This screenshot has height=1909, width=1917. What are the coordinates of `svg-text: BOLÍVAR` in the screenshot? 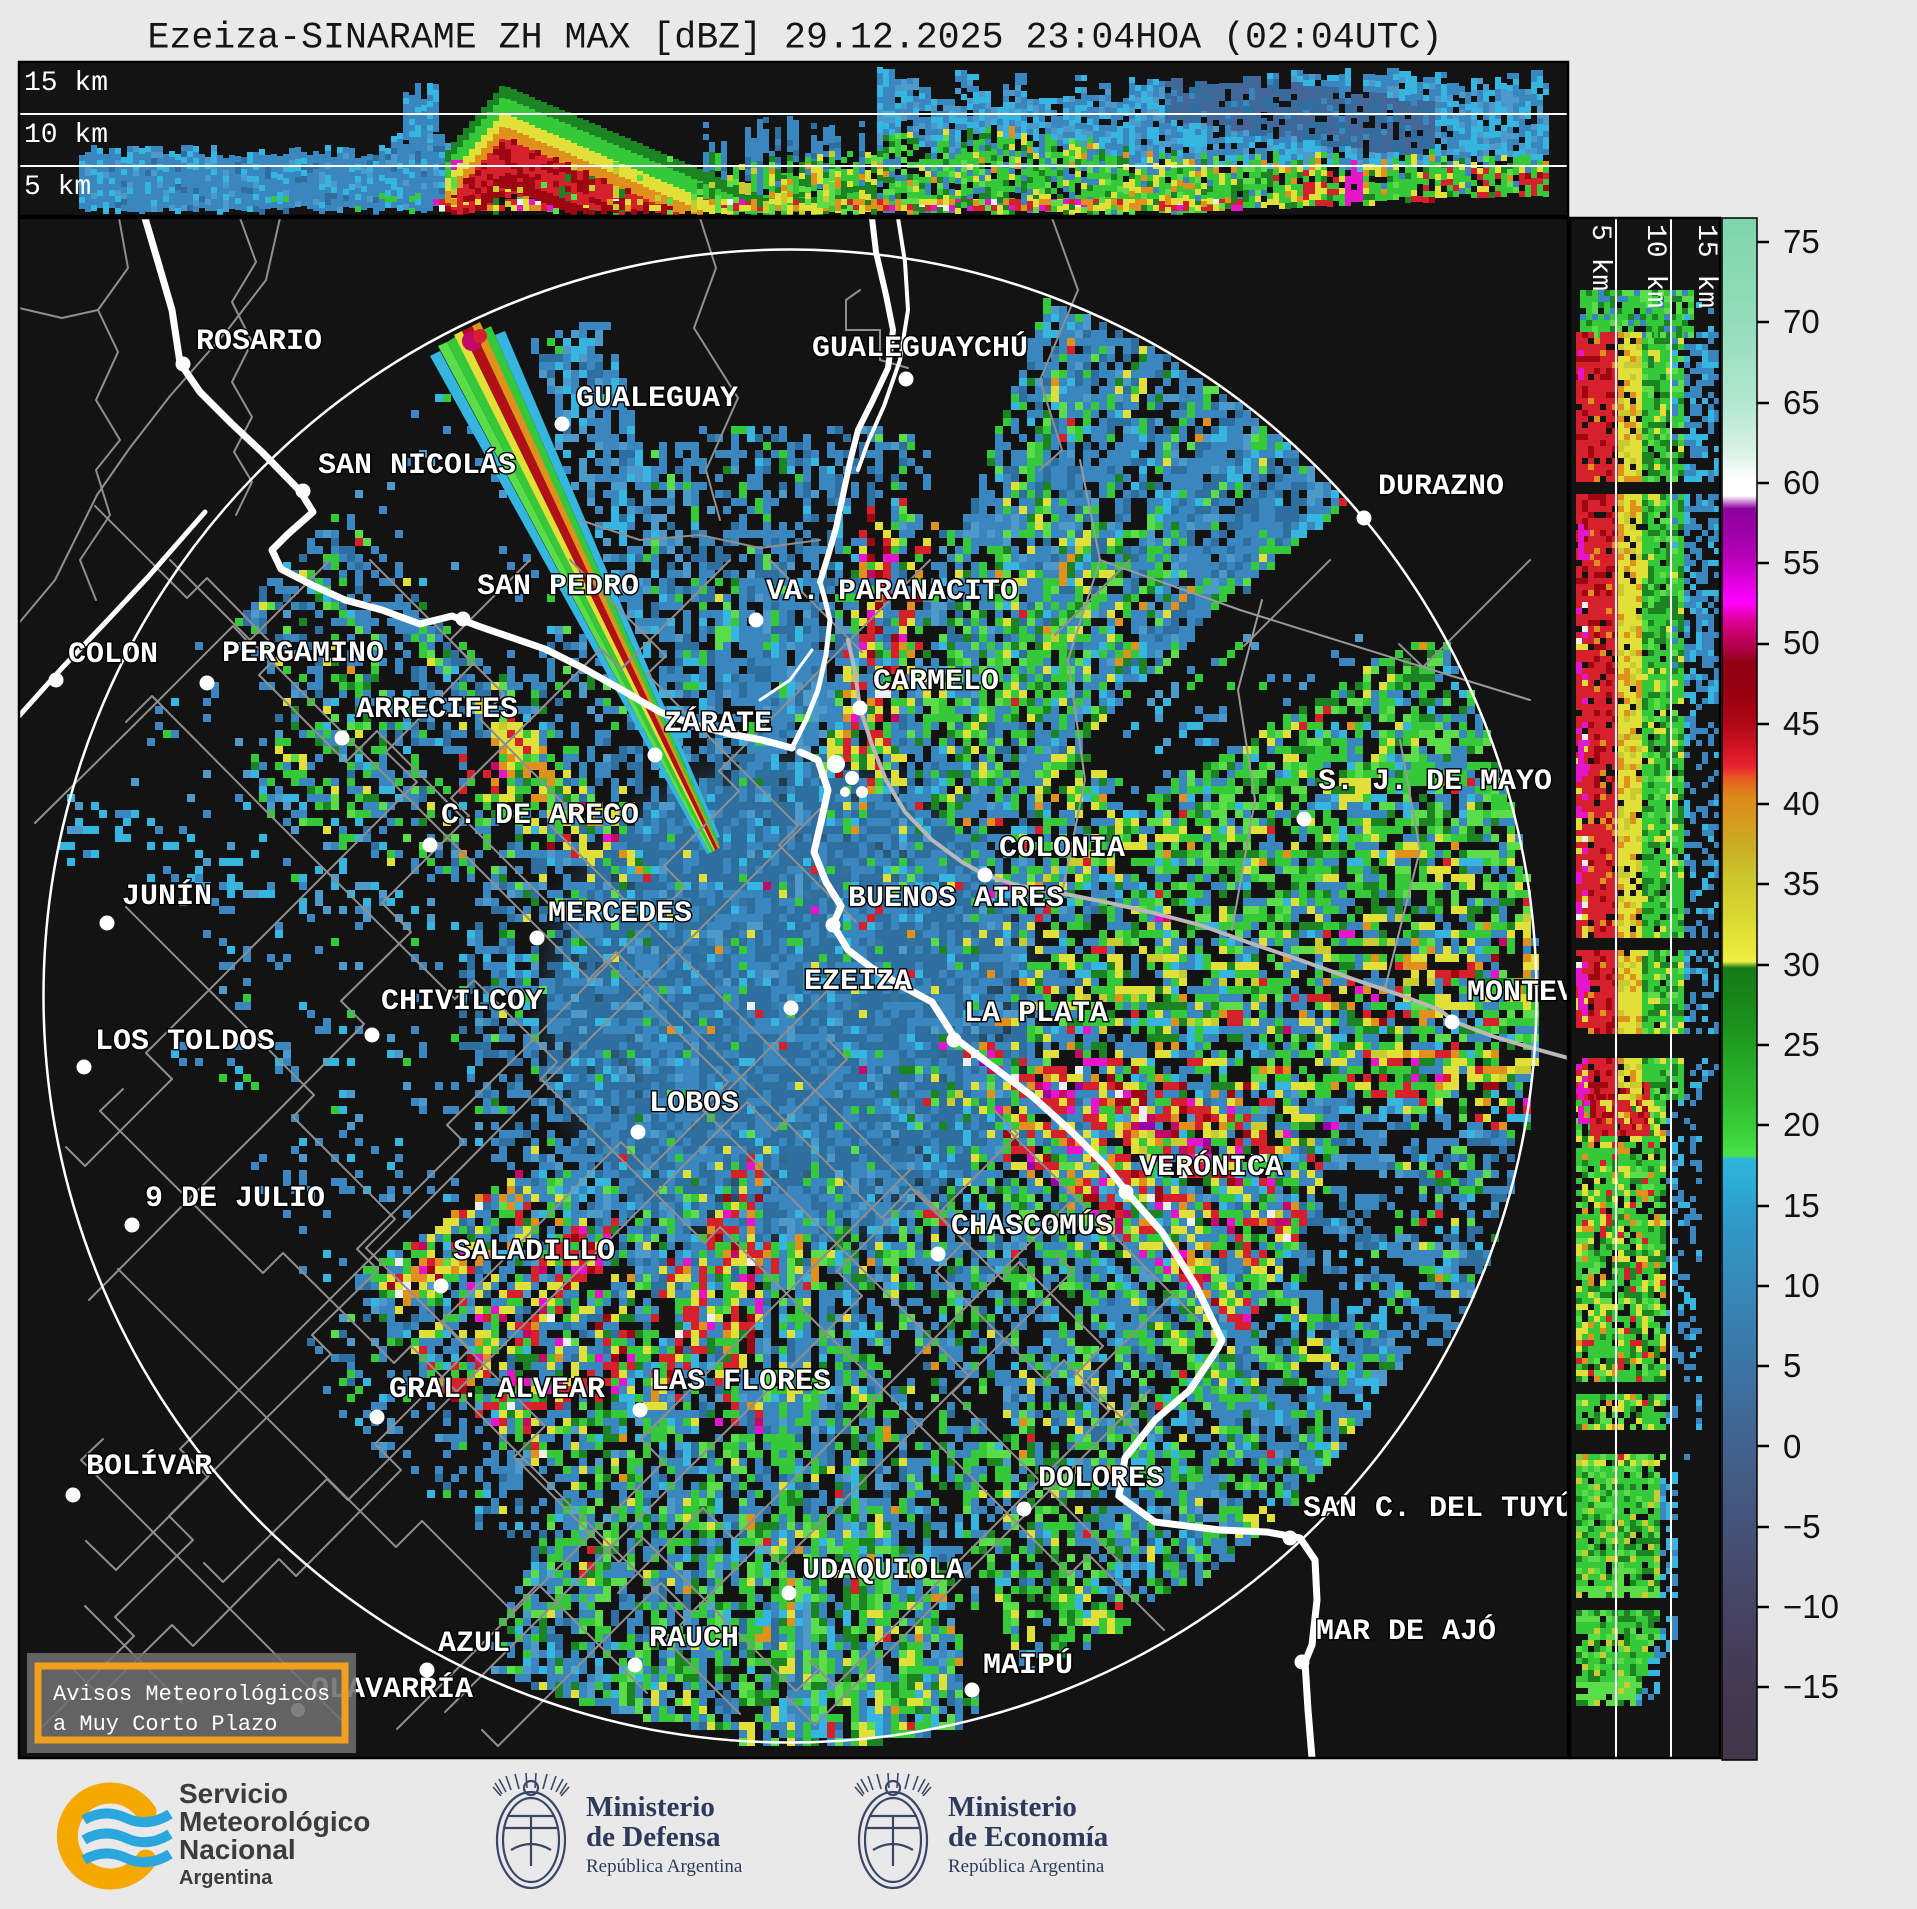 It's located at (149, 1466).